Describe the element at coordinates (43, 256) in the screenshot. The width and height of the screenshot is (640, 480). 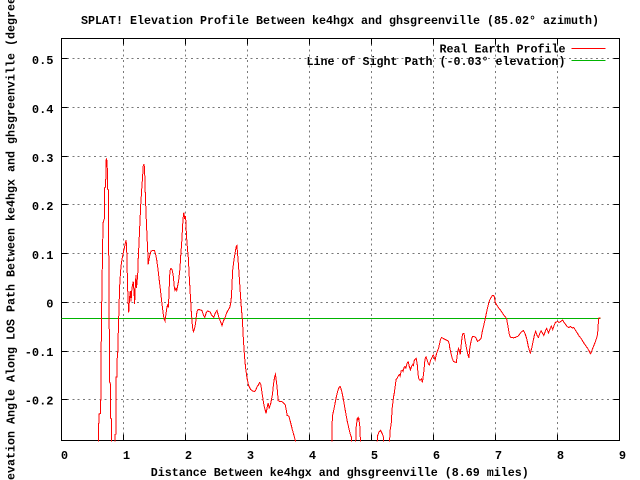
I see `svg-text: 0.1` at that location.